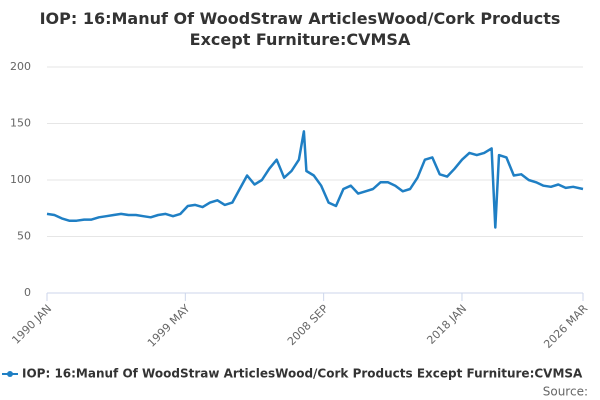 The height and width of the screenshot is (400, 600). Describe the element at coordinates (20, 123) in the screenshot. I see `y-tick-label: 150` at that location.